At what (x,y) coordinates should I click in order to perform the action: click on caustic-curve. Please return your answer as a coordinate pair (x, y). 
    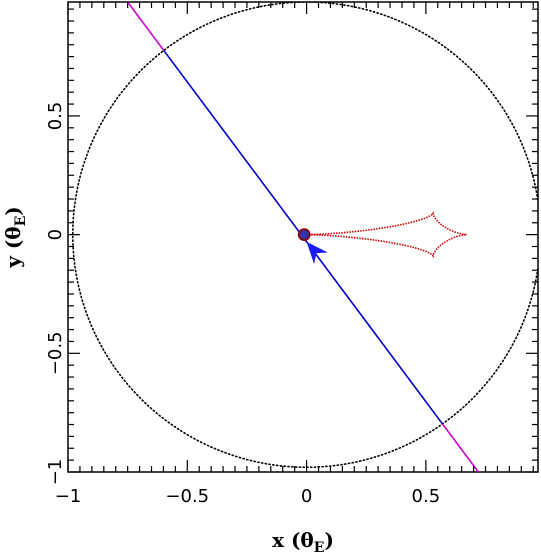
    Looking at the image, I should click on (386, 234).